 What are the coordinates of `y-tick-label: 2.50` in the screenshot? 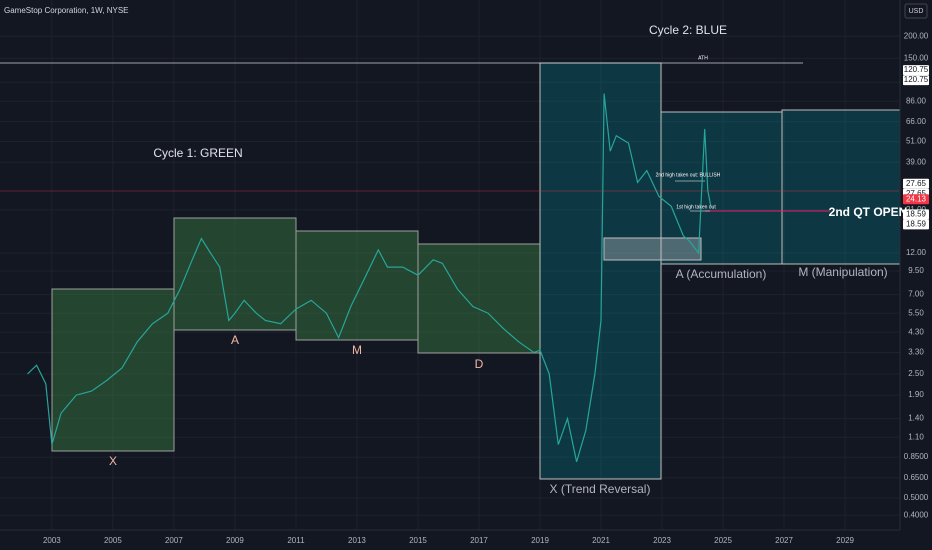 It's located at (916, 373).